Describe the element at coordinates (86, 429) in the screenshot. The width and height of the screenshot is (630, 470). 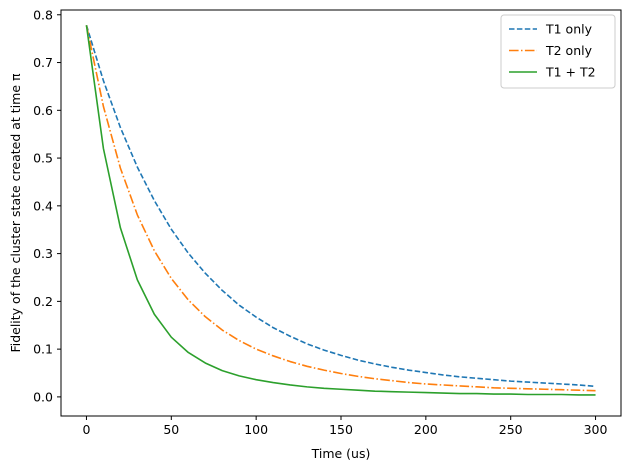
I see `x-tick-label: 0` at that location.